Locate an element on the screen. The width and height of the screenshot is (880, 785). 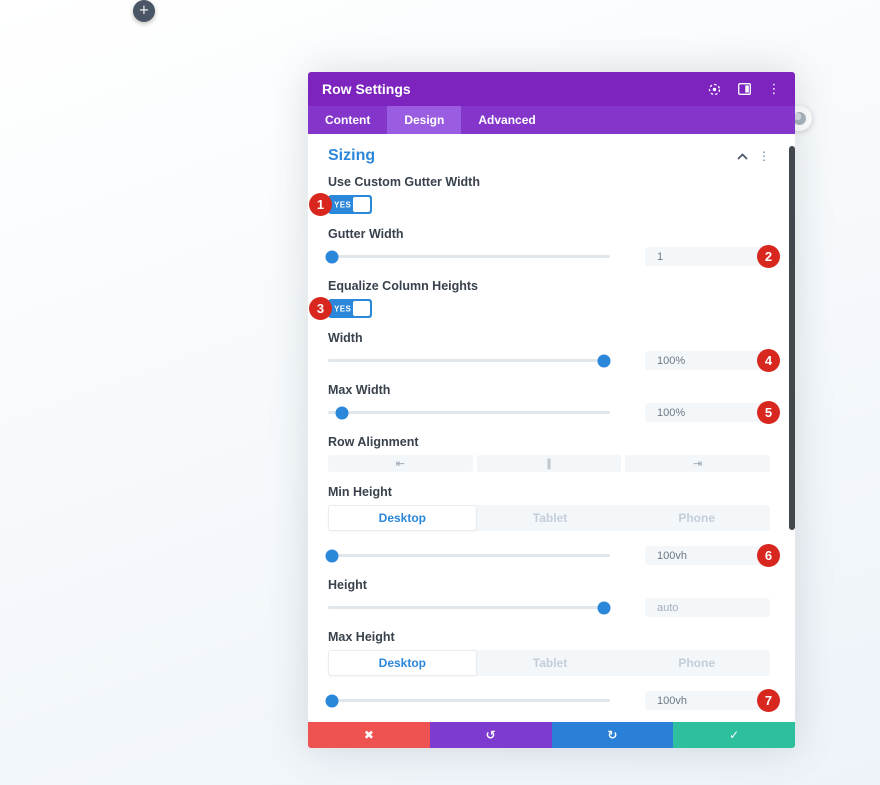
field-max-width: Max Width 5 is located at coordinates (554, 403).